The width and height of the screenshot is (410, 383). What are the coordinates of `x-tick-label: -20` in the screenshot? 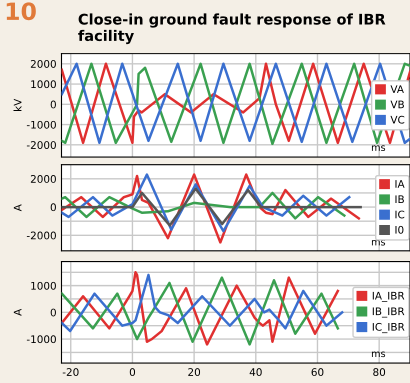 It's located at (70, 372).